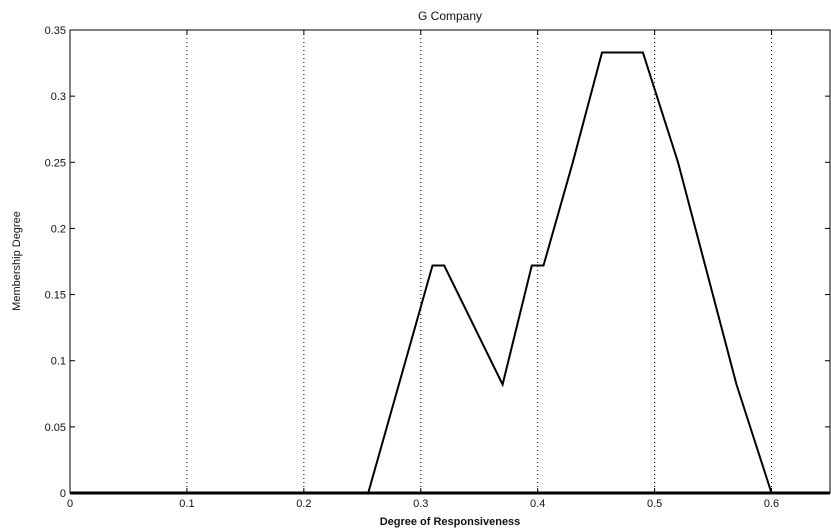 The height and width of the screenshot is (530, 831). What do you see at coordinates (55, 31) in the screenshot?
I see `y-tick-label: 0.35` at bounding box center [55, 31].